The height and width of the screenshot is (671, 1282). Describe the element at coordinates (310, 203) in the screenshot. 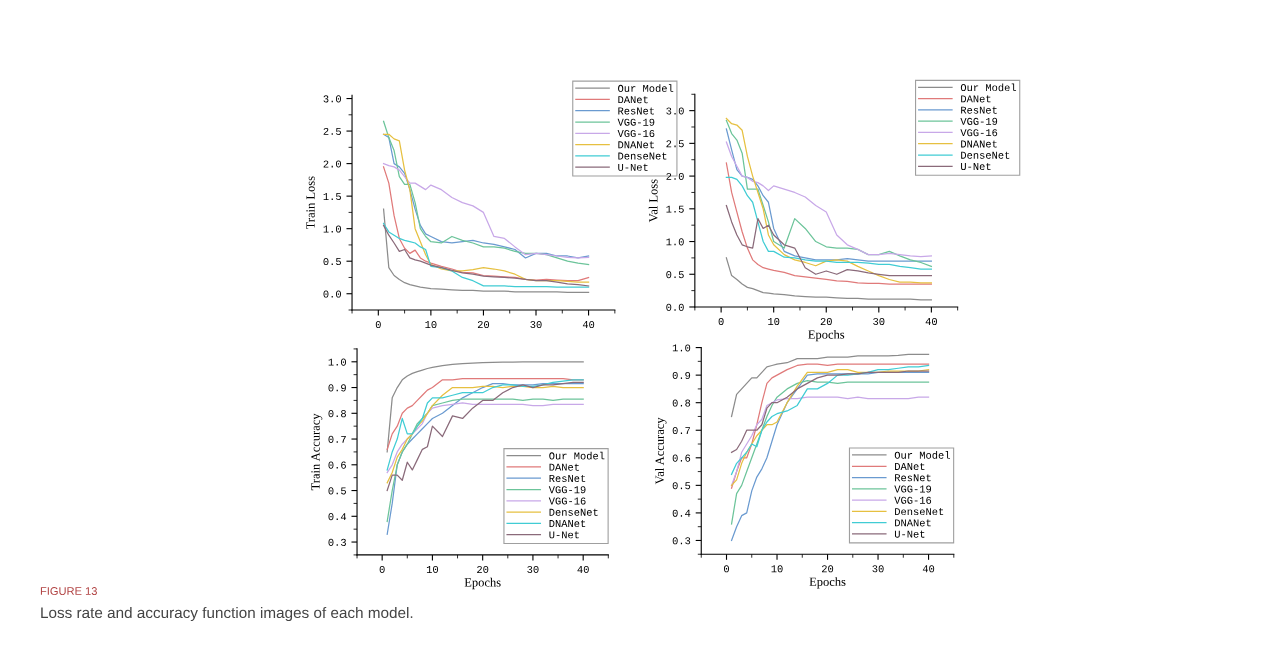

I see `y-axis-title: Train Loss` at that location.